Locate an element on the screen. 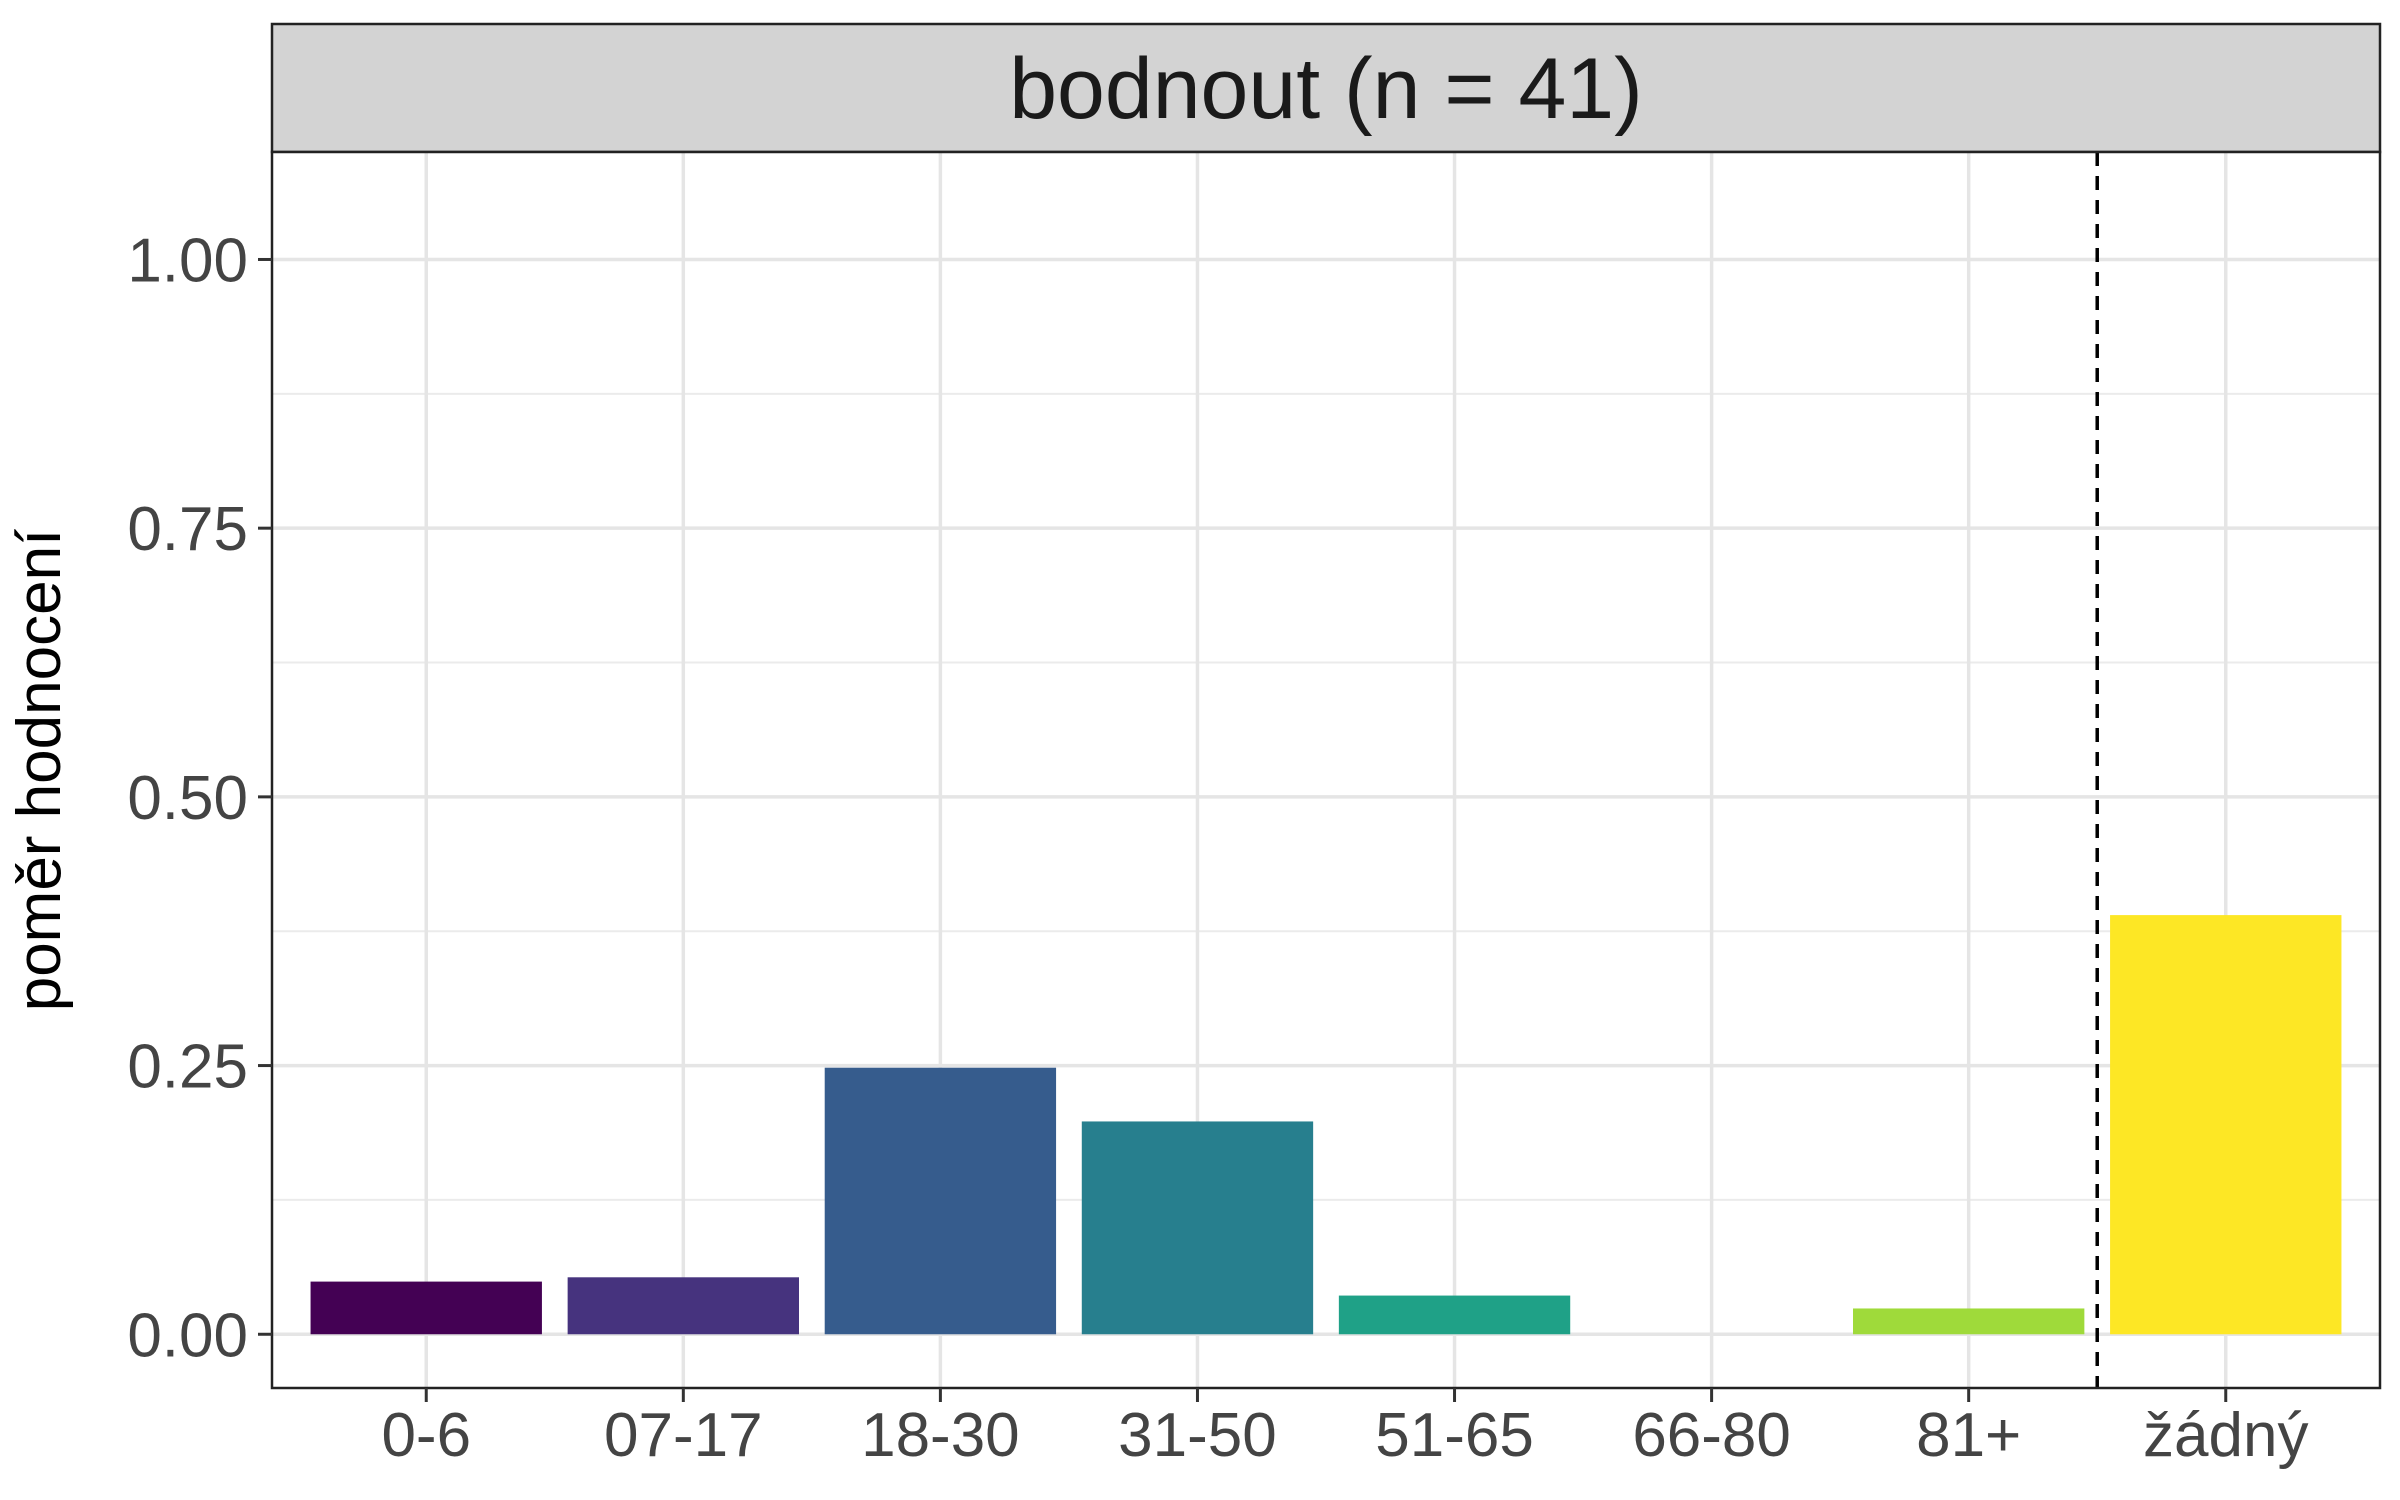  x-tick-label: 81+ is located at coordinates (1968, 1435).